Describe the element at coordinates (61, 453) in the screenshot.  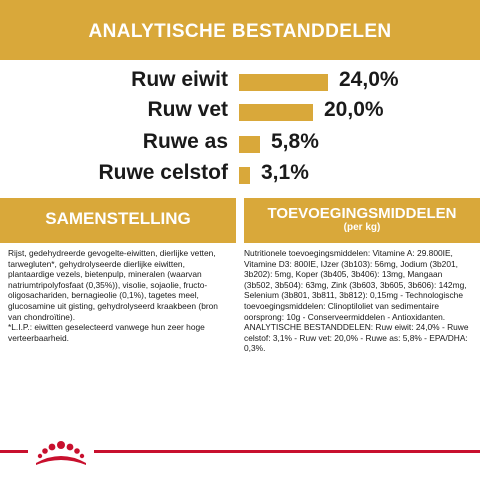
I see `royal-canin-crown-logo-icon` at that location.